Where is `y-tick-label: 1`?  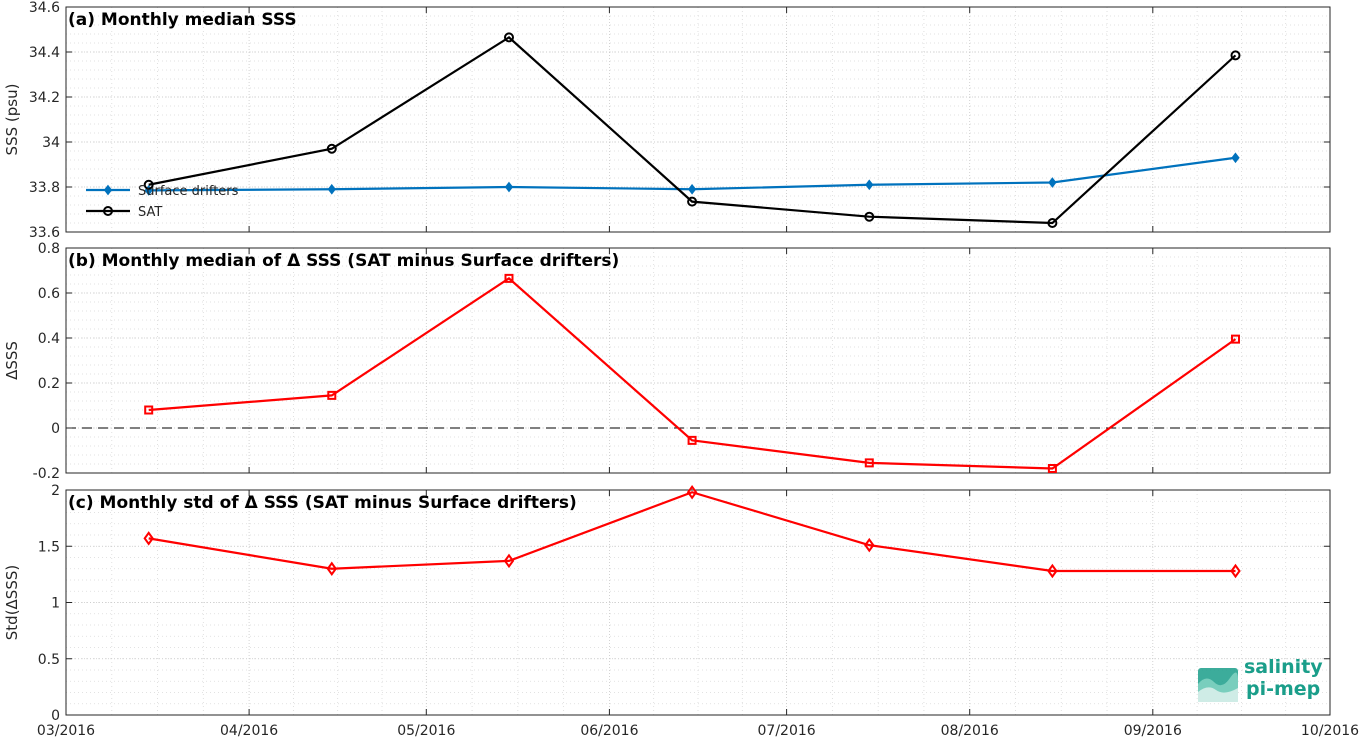
y-tick-label: 1 is located at coordinates (55, 604).